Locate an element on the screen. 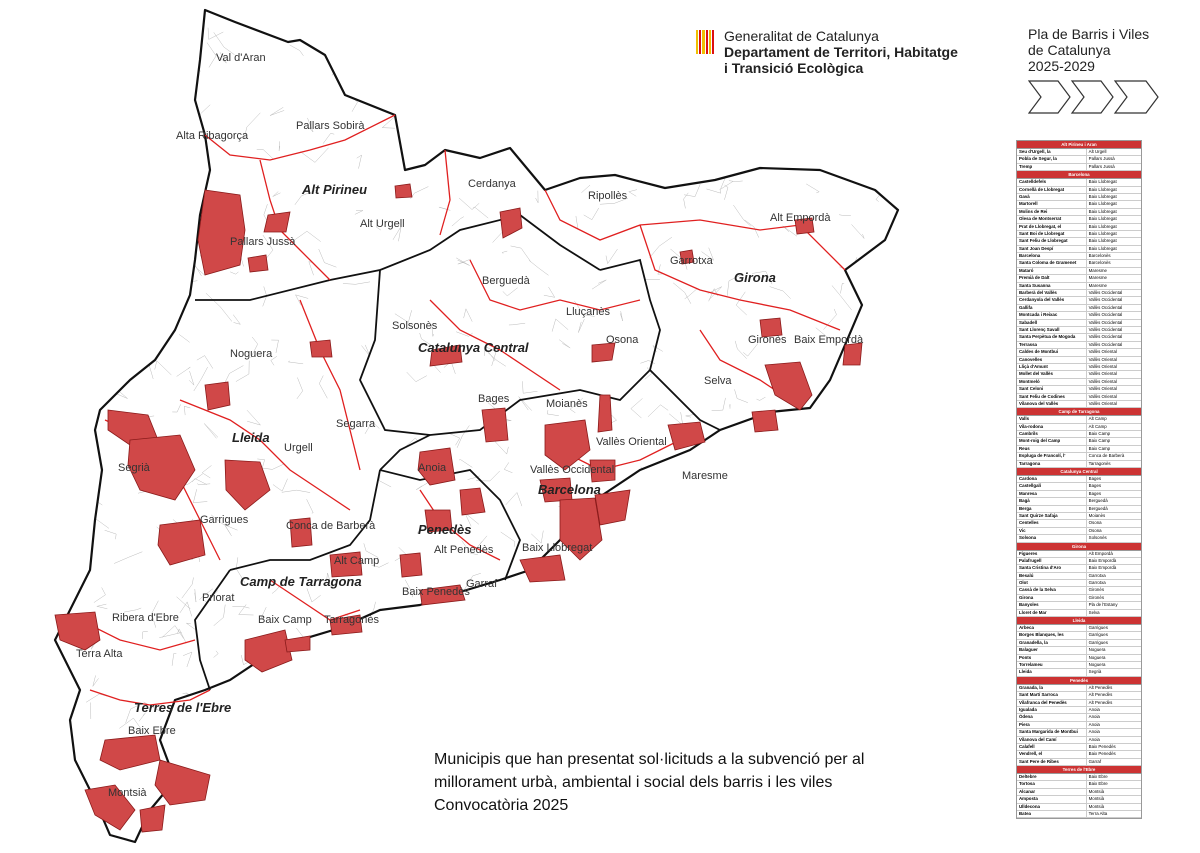 This screenshot has width=1200, height=853. legend-municipality: Sant Martí Sarroca is located at coordinates (1038, 695).